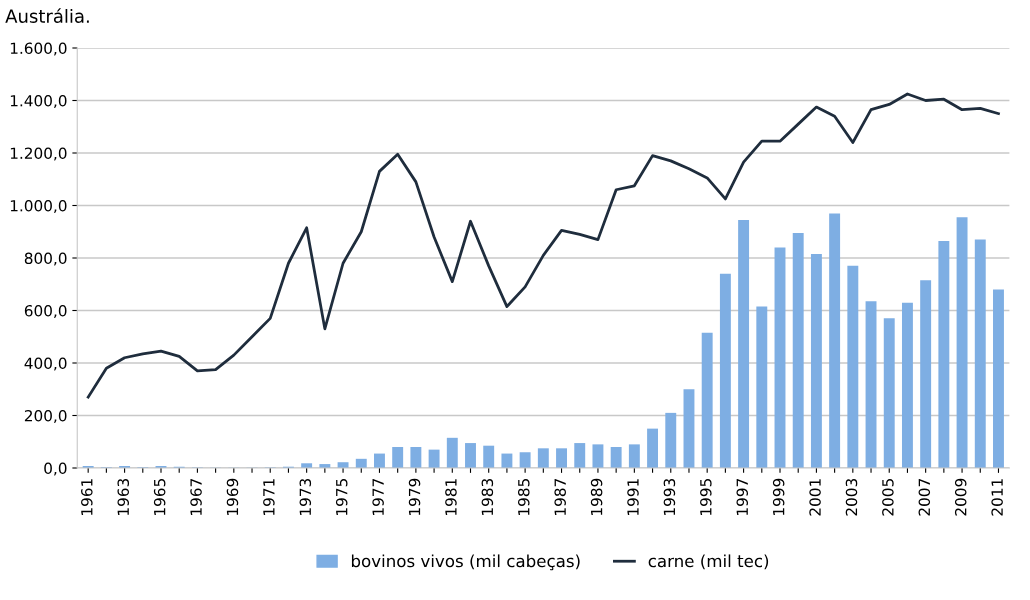 This screenshot has width=1030, height=600. Describe the element at coordinates (38, 206) in the screenshot. I see `y-tick-label: 1.000,0` at that location.